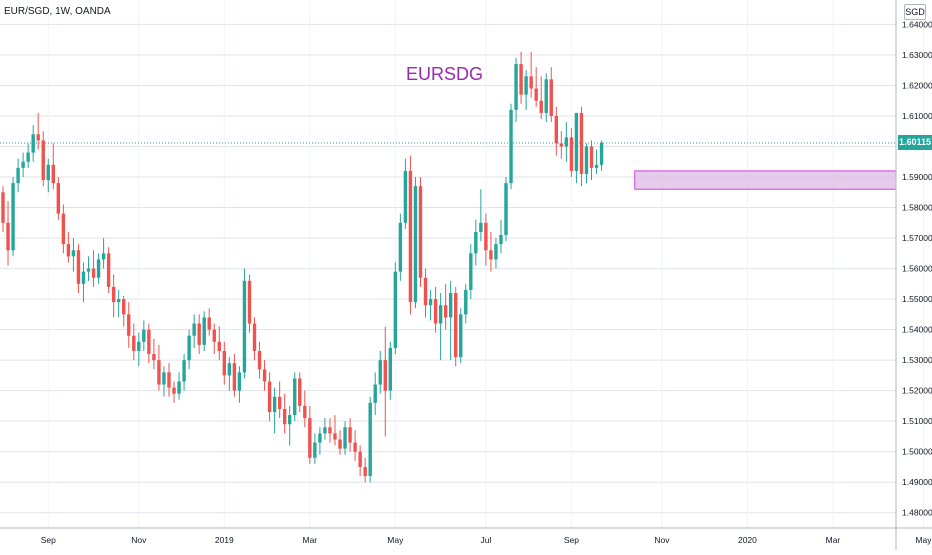 This screenshot has width=932, height=555. I want to click on y-tick-label: 1.52000, so click(917, 391).